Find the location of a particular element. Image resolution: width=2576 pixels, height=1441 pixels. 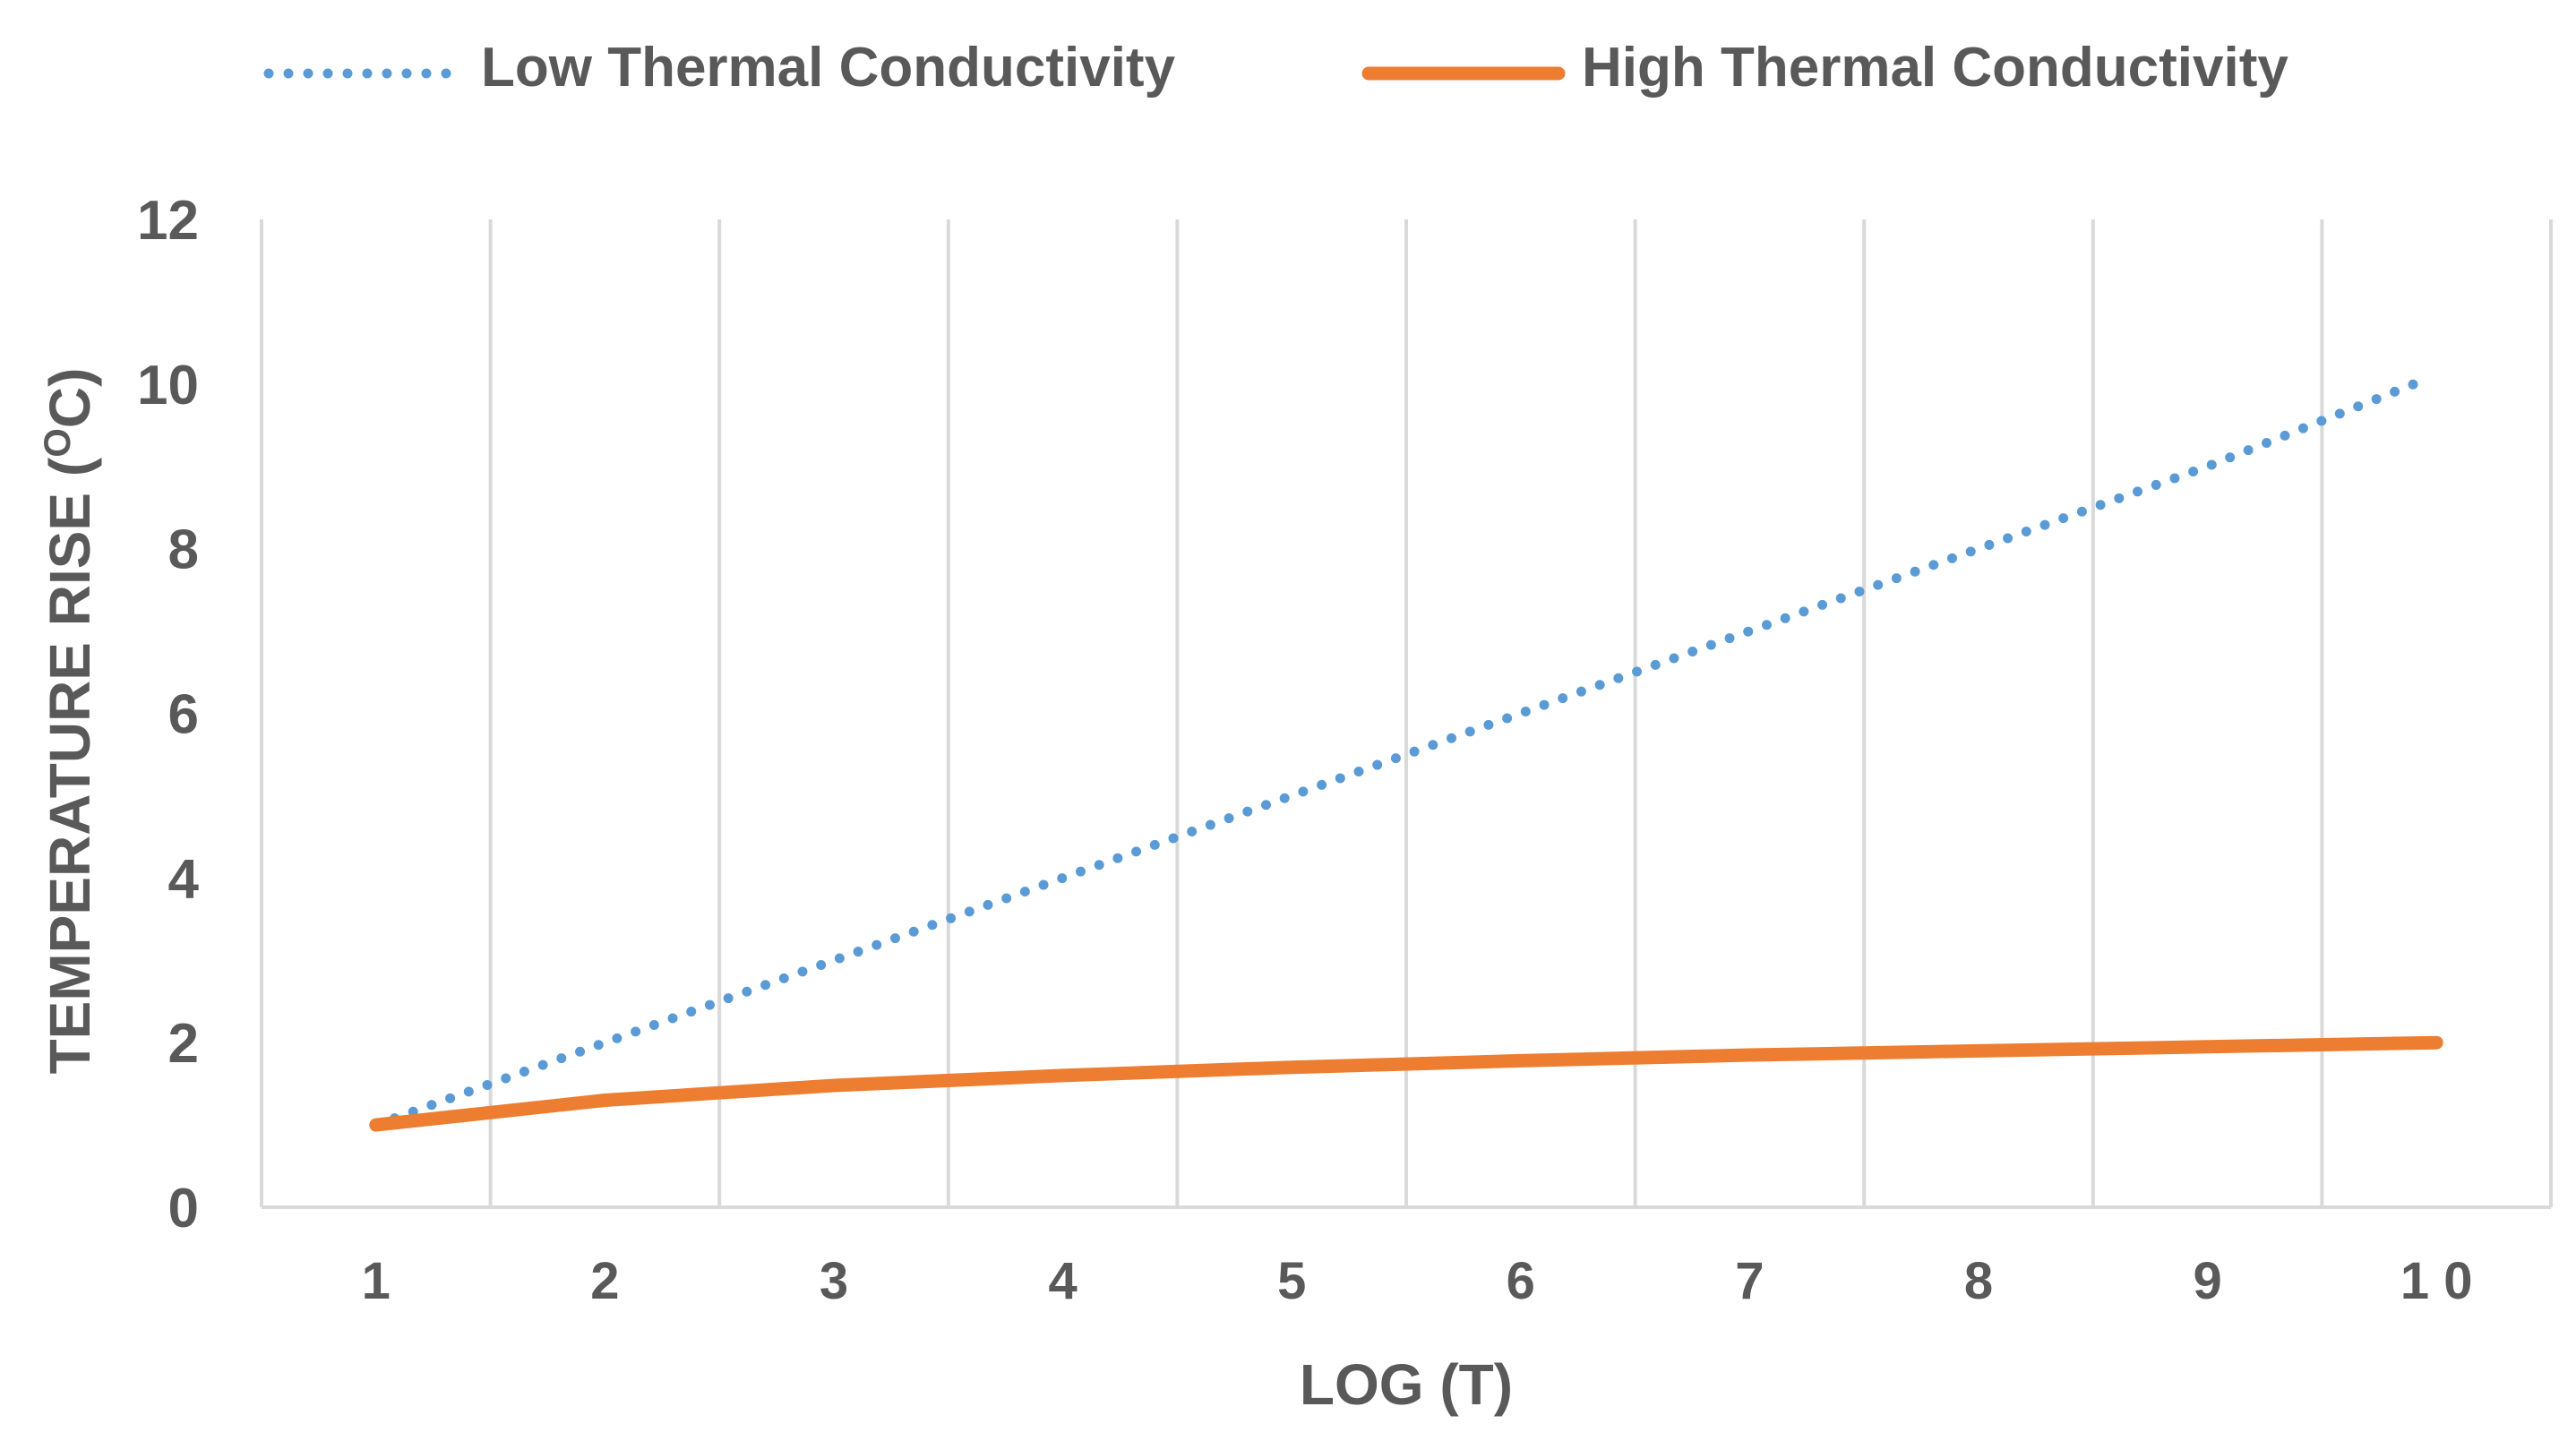

y-axis-title-tail: C) is located at coordinates (70, 398).